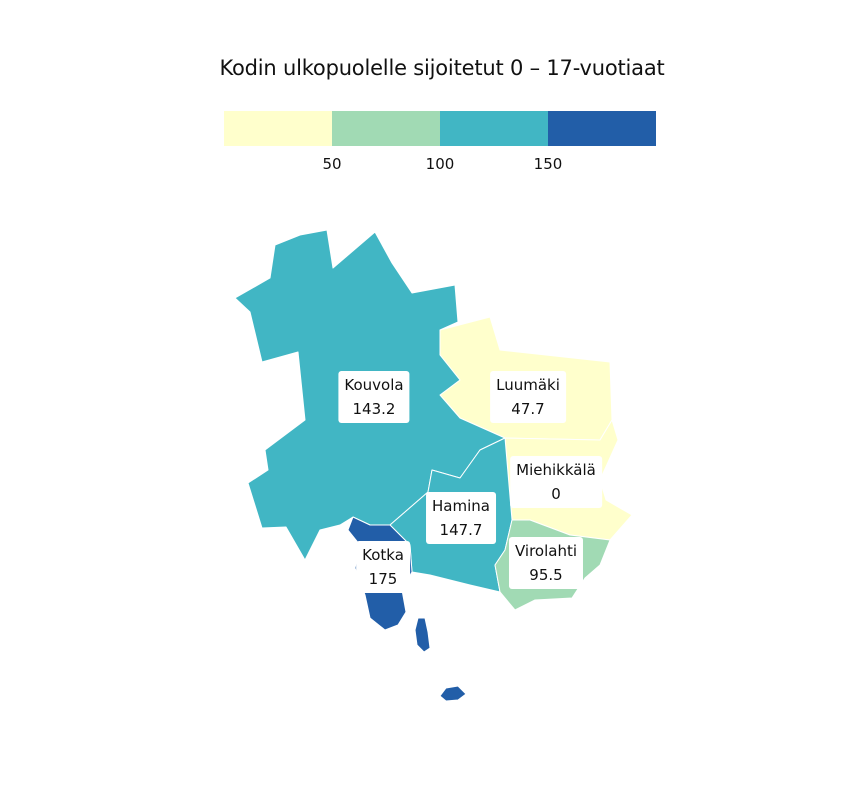 The width and height of the screenshot is (864, 792). Describe the element at coordinates (556, 494) in the screenshot. I see `region-value: 0` at that location.